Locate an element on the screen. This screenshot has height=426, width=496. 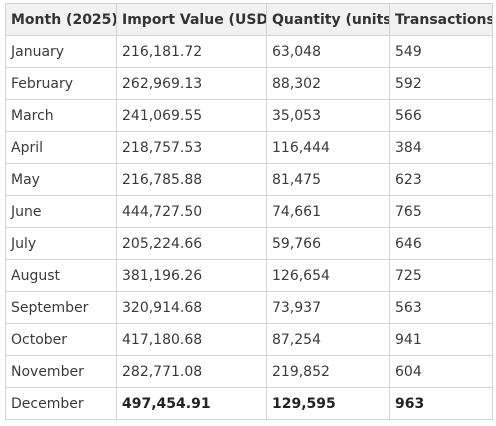
table-row: July 205,224.66 59,766 646 is located at coordinates (249, 243).